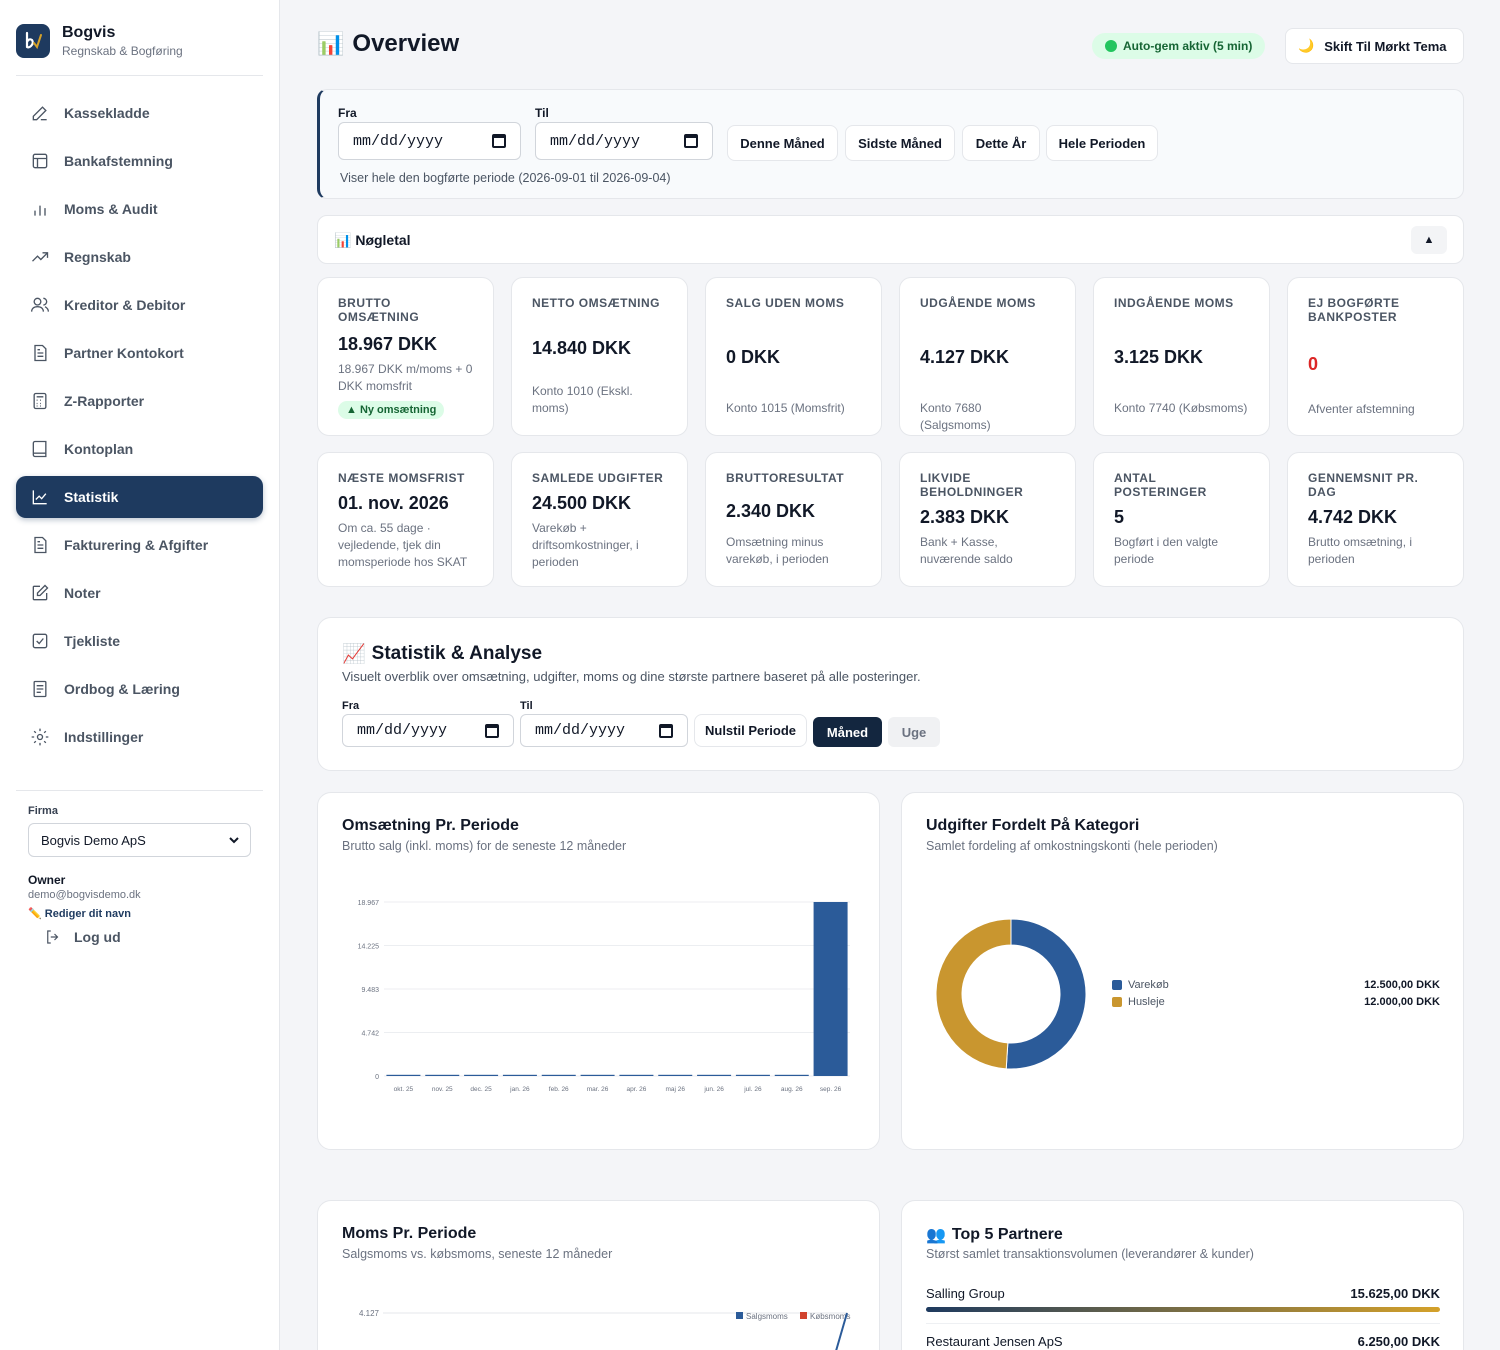 This screenshot has height=1350, width=1500. I want to click on whole-period-button: Hele Perioden, so click(1102, 143).